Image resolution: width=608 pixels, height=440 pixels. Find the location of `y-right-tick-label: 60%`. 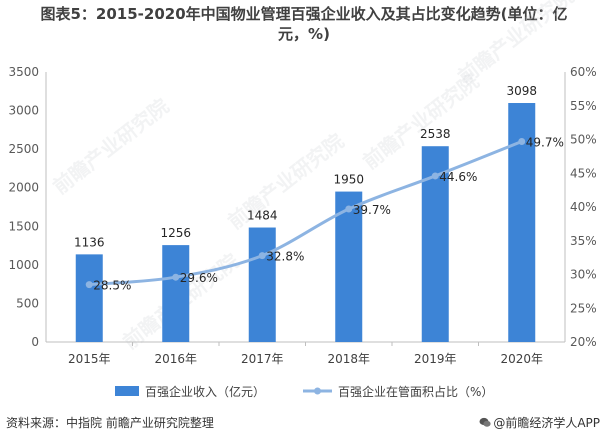

y-right-tick-label: 60% is located at coordinates (583, 72).